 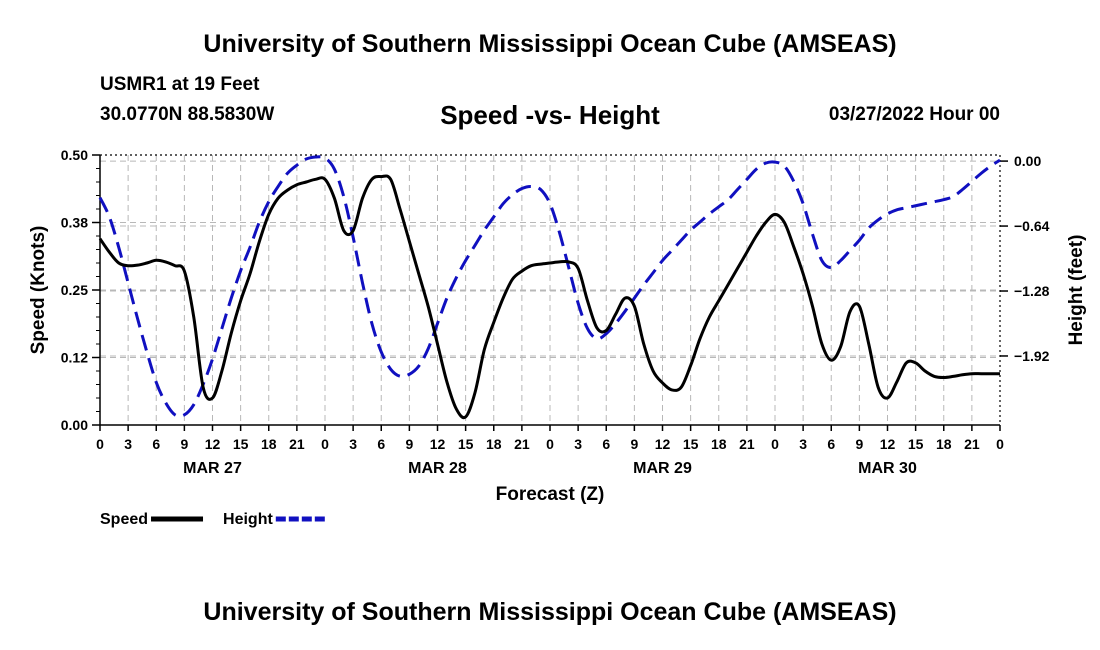 I want to click on forecast-datetime: 03/27/2022 Hour 00, so click(x=914, y=114).